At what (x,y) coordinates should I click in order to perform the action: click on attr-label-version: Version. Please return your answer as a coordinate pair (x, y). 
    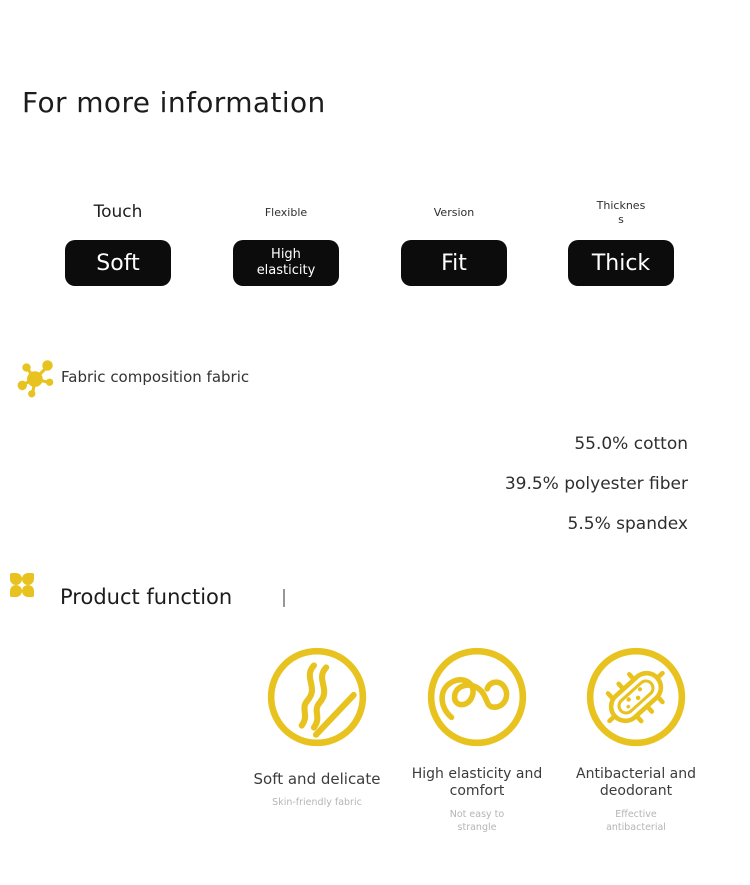
    Looking at the image, I should click on (454, 213).